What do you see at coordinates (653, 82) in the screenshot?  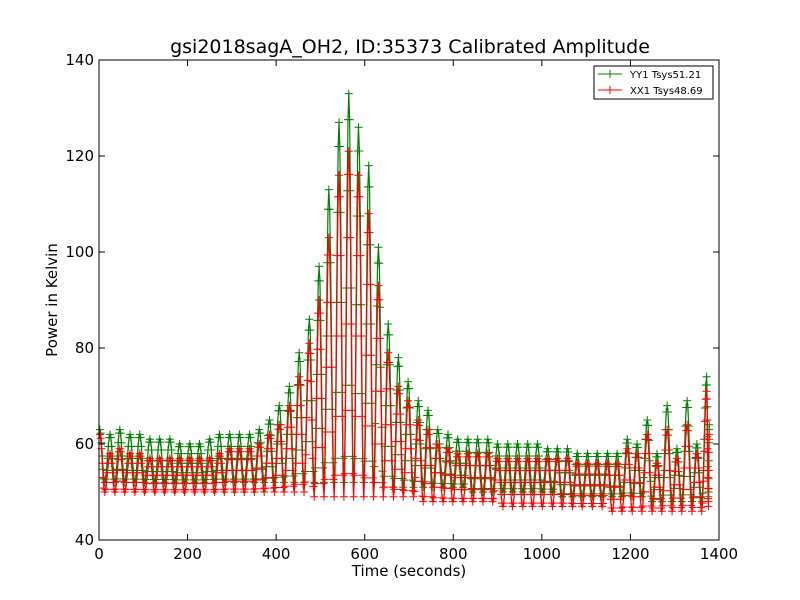 I see `legend-box` at bounding box center [653, 82].